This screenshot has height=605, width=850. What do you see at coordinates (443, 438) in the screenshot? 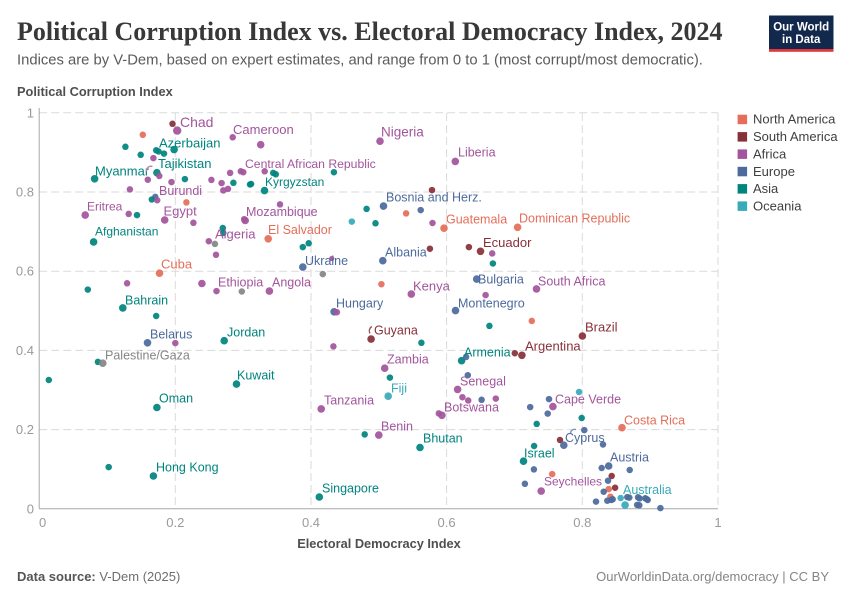
I see `svg-text: Bhutan` at bounding box center [443, 438].